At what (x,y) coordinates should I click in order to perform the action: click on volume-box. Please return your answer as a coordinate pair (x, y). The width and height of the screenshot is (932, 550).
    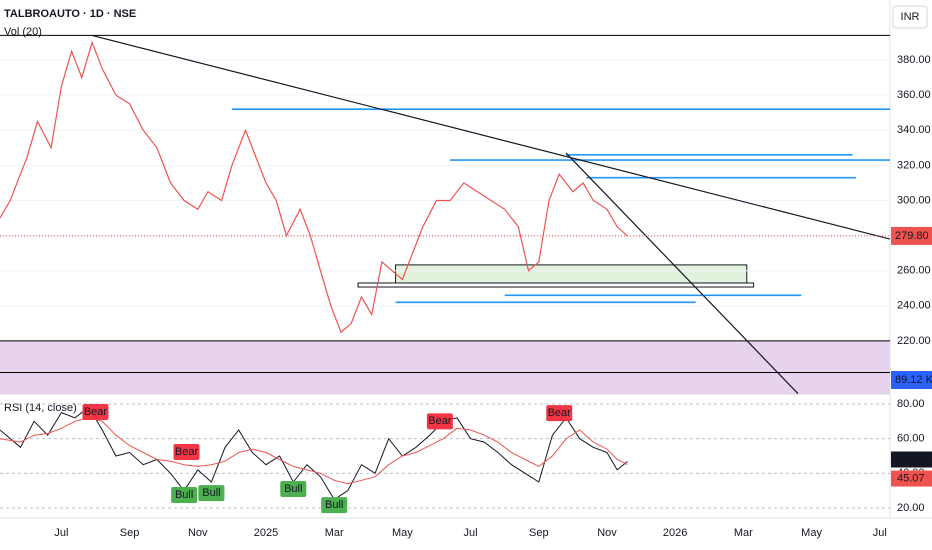
    Looking at the image, I should click on (911, 380).